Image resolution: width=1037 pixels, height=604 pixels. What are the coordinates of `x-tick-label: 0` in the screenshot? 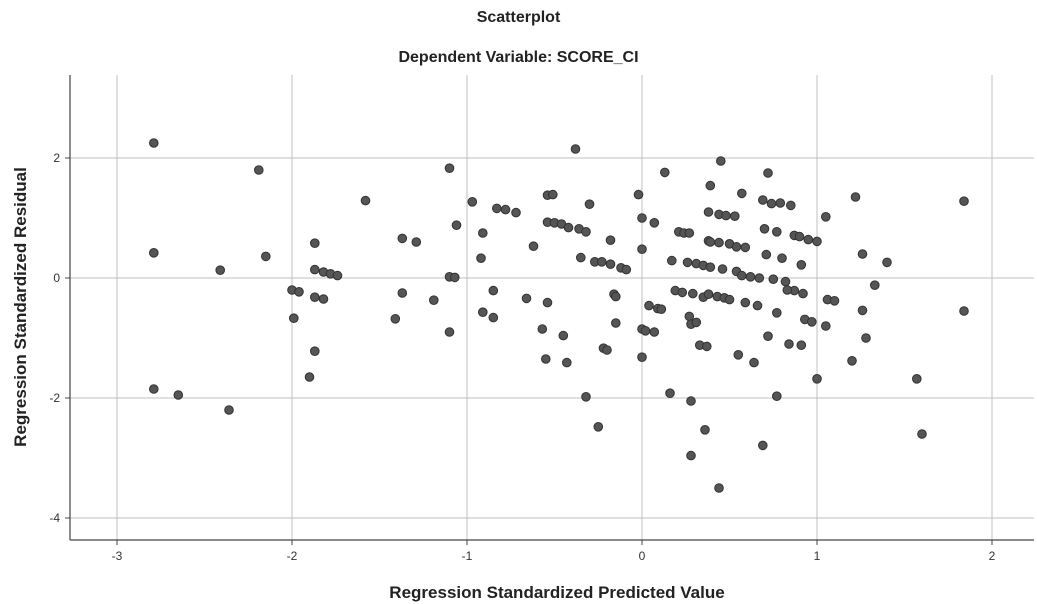 It's located at (642, 556).